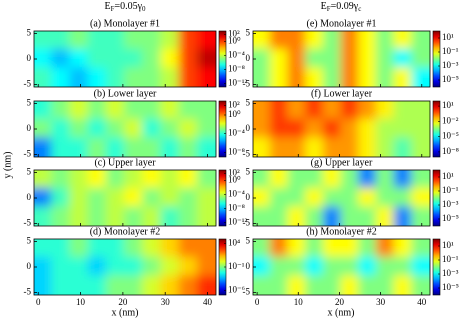 Image resolution: width=463 pixels, height=320 pixels. Describe the element at coordinates (81, 302) in the screenshot. I see `x-tick-label: 10` at that location.